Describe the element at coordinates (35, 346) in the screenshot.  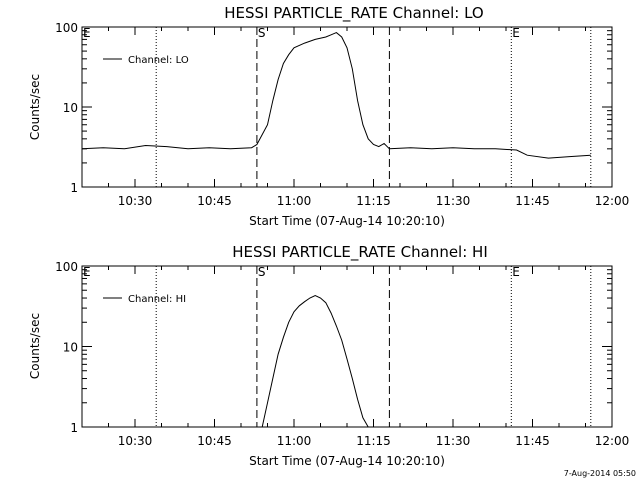
I see `y-axis-label-hi: Counts/sec` at that location.